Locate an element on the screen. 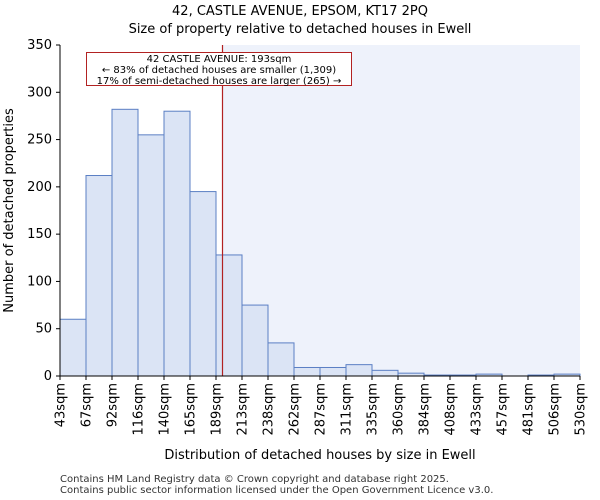 The width and height of the screenshot is (600, 500). x-tick-label: 360sqm is located at coordinates (399, 409).